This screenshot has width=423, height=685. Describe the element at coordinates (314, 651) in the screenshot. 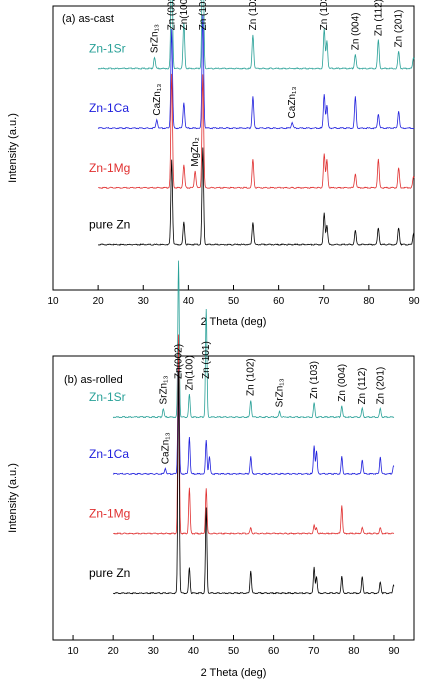

I see `panel-b-x-tick-label-70: 70` at that location.